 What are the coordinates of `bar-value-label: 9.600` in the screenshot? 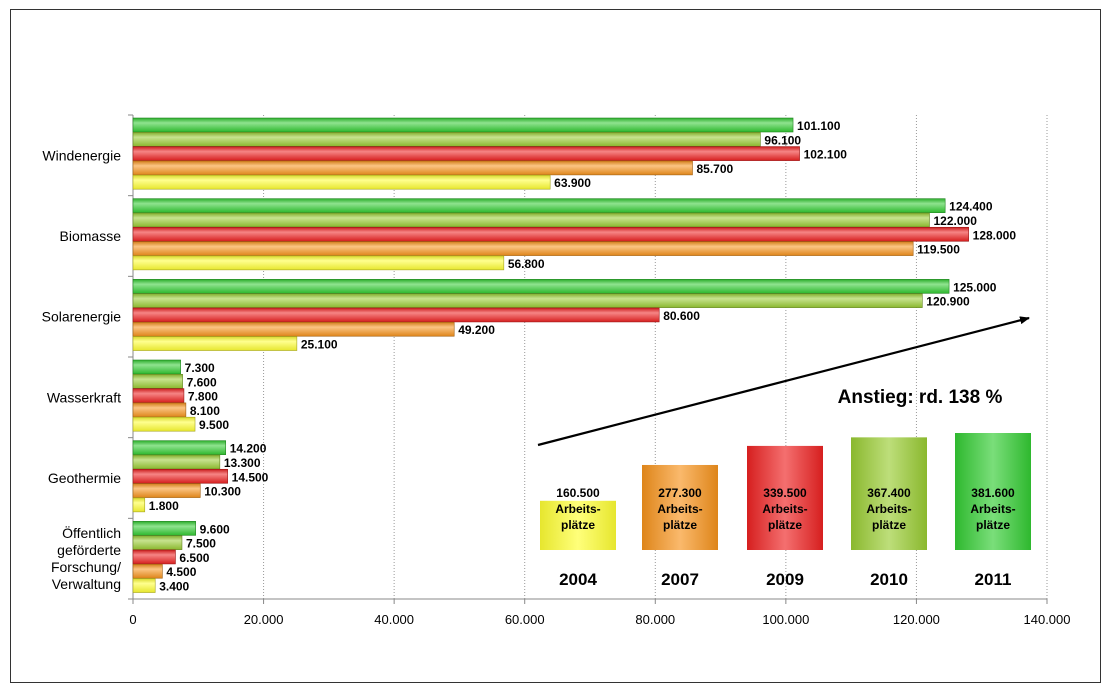 It's located at (215, 529).